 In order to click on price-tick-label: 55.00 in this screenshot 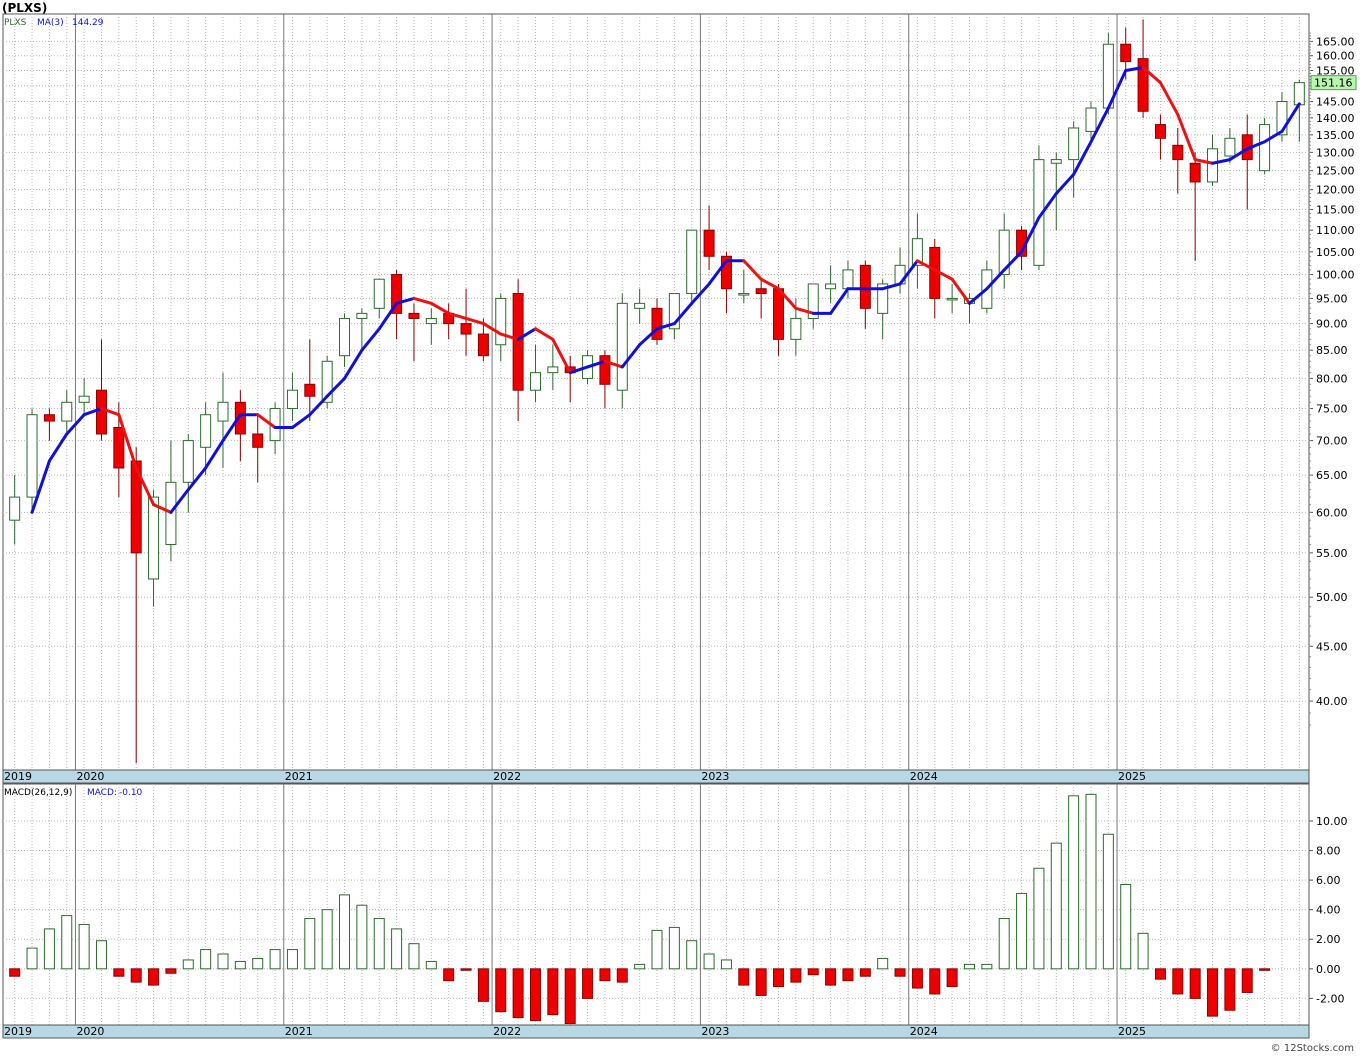, I will do `click(1332, 553)`.